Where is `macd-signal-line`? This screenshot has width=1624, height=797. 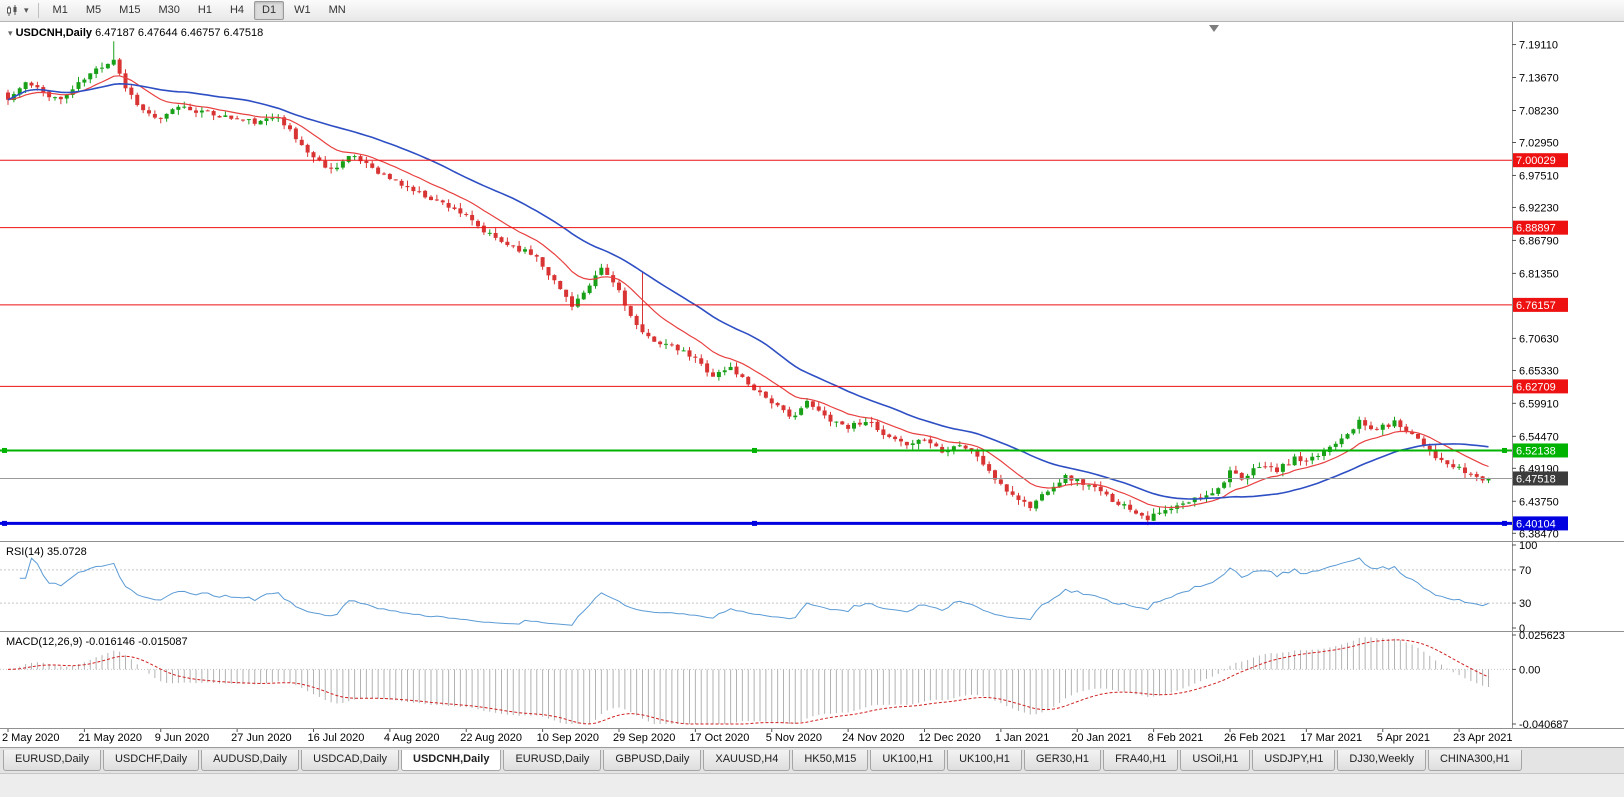
macd-signal-line is located at coordinates (748, 682).